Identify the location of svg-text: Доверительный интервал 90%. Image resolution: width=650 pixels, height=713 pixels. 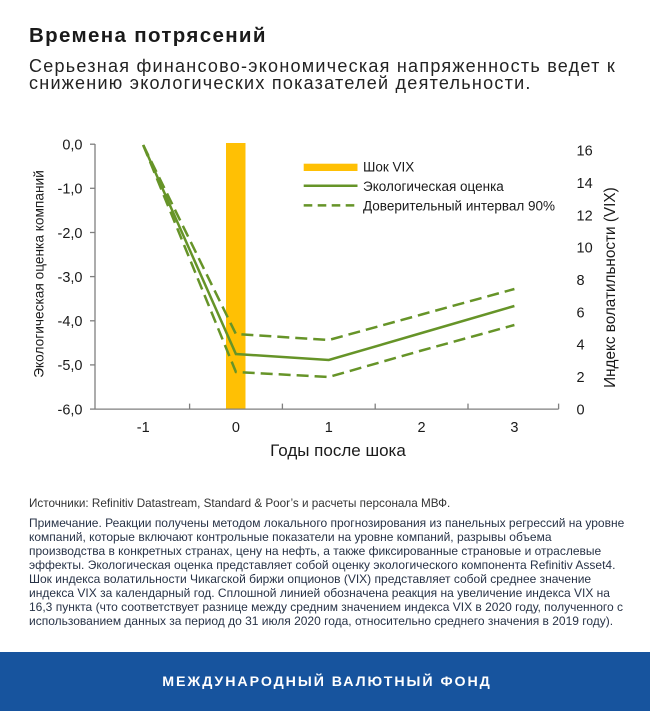
(459, 206).